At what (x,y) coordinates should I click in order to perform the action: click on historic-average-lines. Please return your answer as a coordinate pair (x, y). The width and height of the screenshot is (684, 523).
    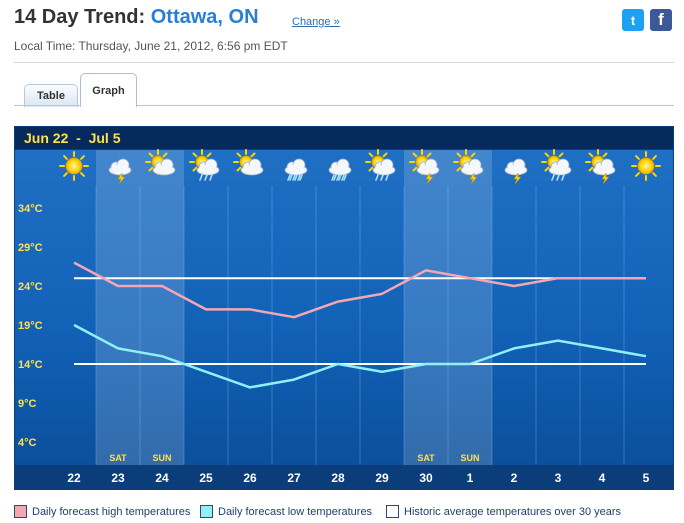
    Looking at the image, I should click on (360, 321).